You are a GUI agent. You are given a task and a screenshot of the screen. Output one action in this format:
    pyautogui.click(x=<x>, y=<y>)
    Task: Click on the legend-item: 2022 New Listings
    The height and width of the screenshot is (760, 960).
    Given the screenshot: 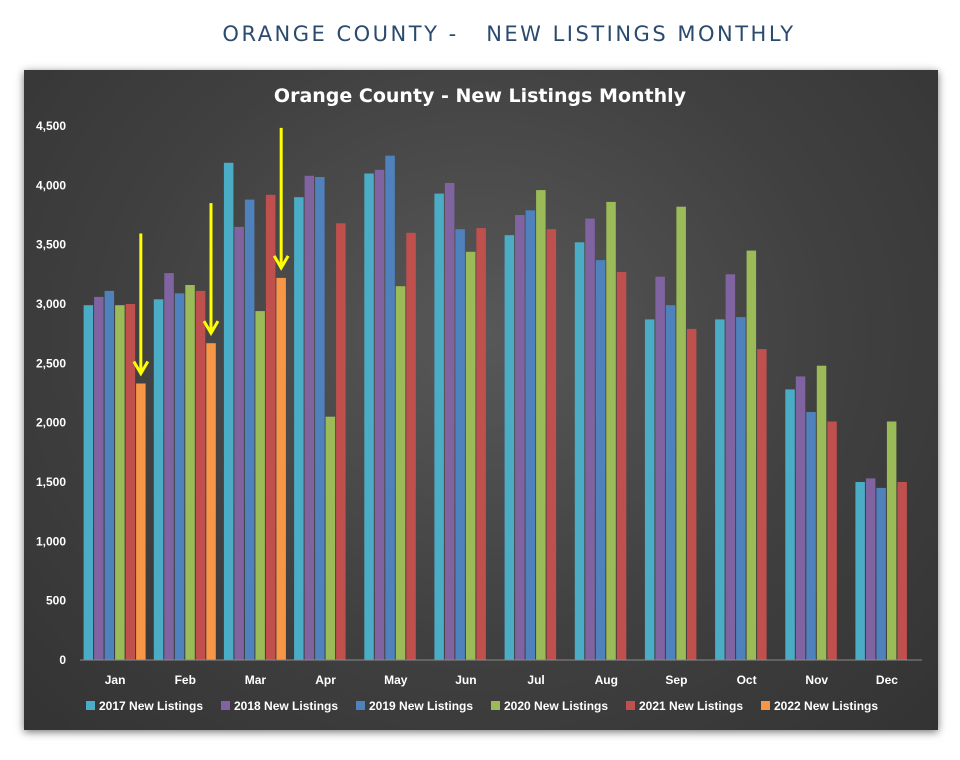 What is the action you would take?
    pyautogui.click(x=819, y=706)
    